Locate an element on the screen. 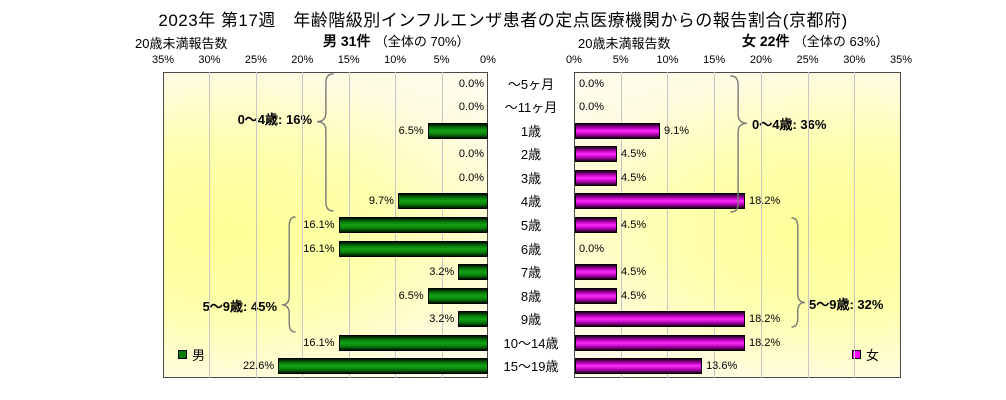 The width and height of the screenshot is (1006, 400). male-value-label: 22.6% is located at coordinates (258, 366).